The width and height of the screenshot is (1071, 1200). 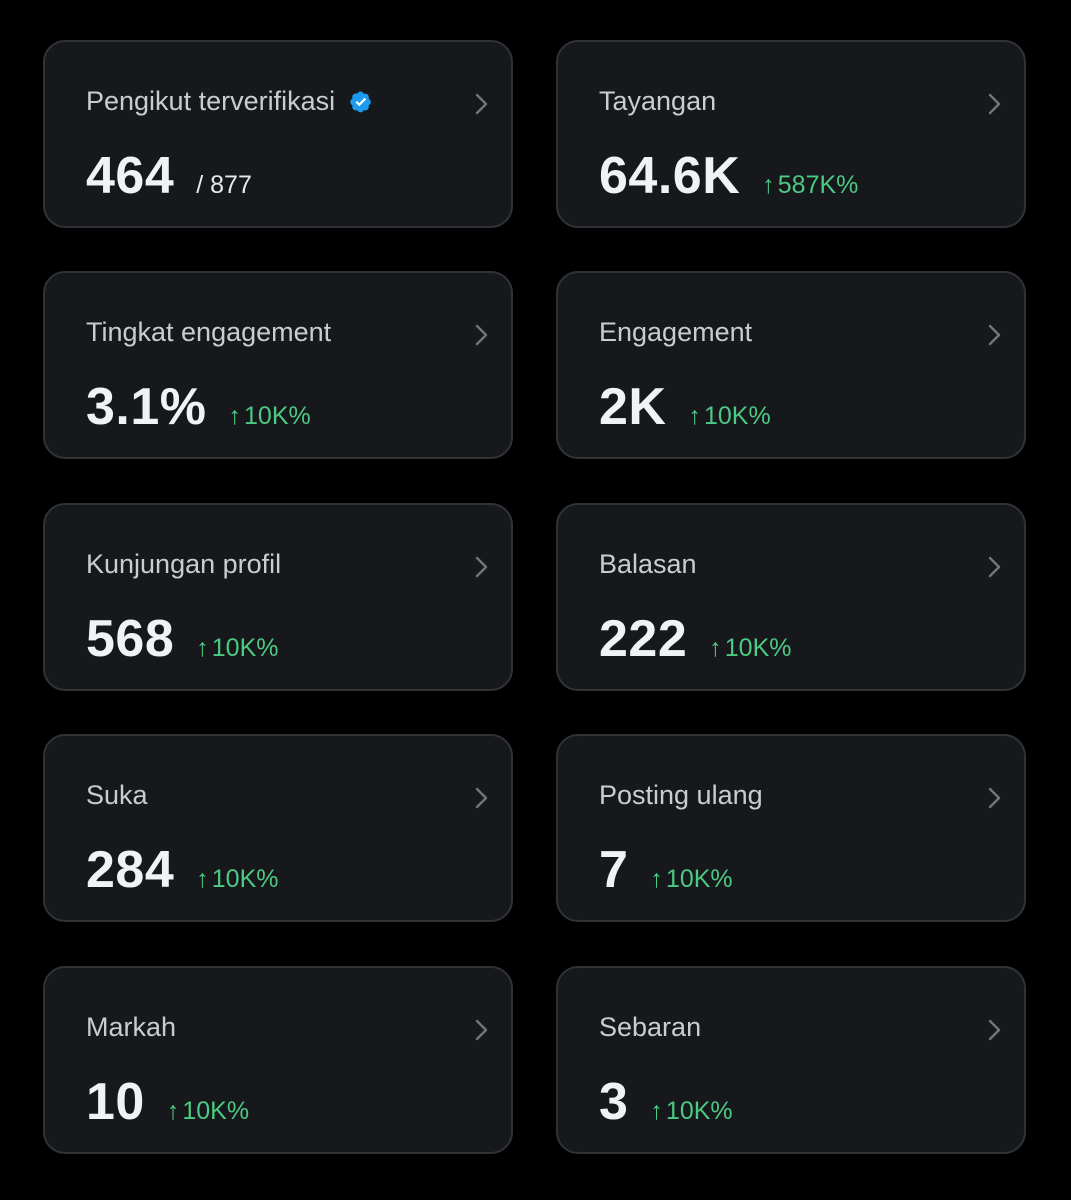 What do you see at coordinates (211, 101) in the screenshot?
I see `card-title-label: Pengikut terverifikasi` at bounding box center [211, 101].